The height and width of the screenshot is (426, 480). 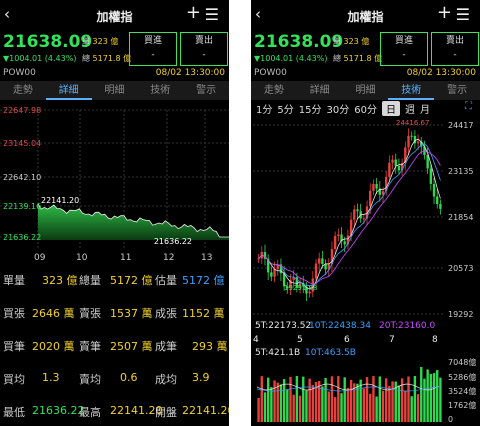 I want to click on x-tick-label: 8, so click(x=435, y=340).